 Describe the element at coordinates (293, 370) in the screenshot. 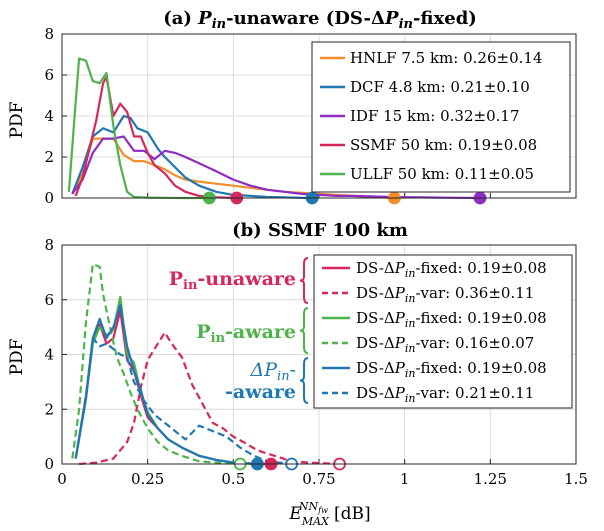

I see `group-label-dpin-aware-dash: -` at that location.